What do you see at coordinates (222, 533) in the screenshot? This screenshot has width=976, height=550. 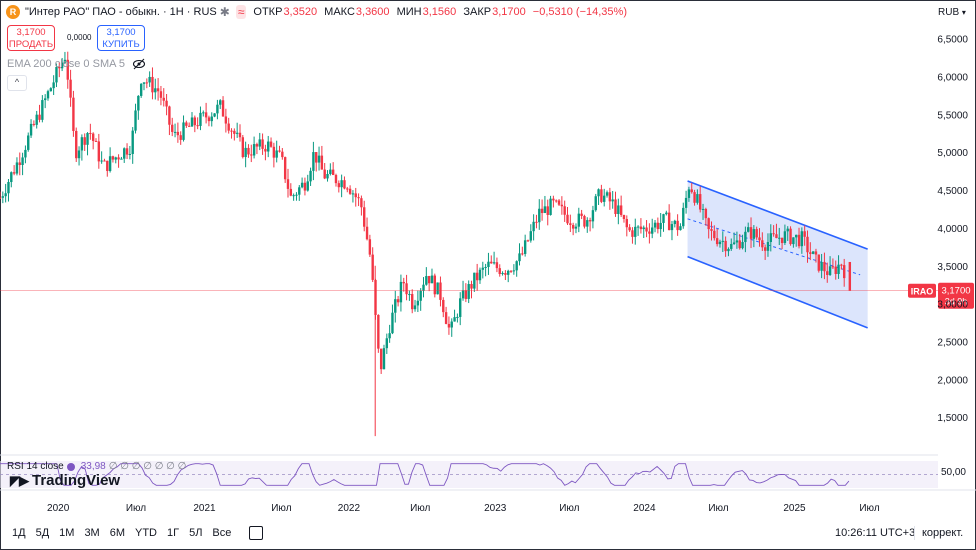 I see `range-8: Все` at bounding box center [222, 533].